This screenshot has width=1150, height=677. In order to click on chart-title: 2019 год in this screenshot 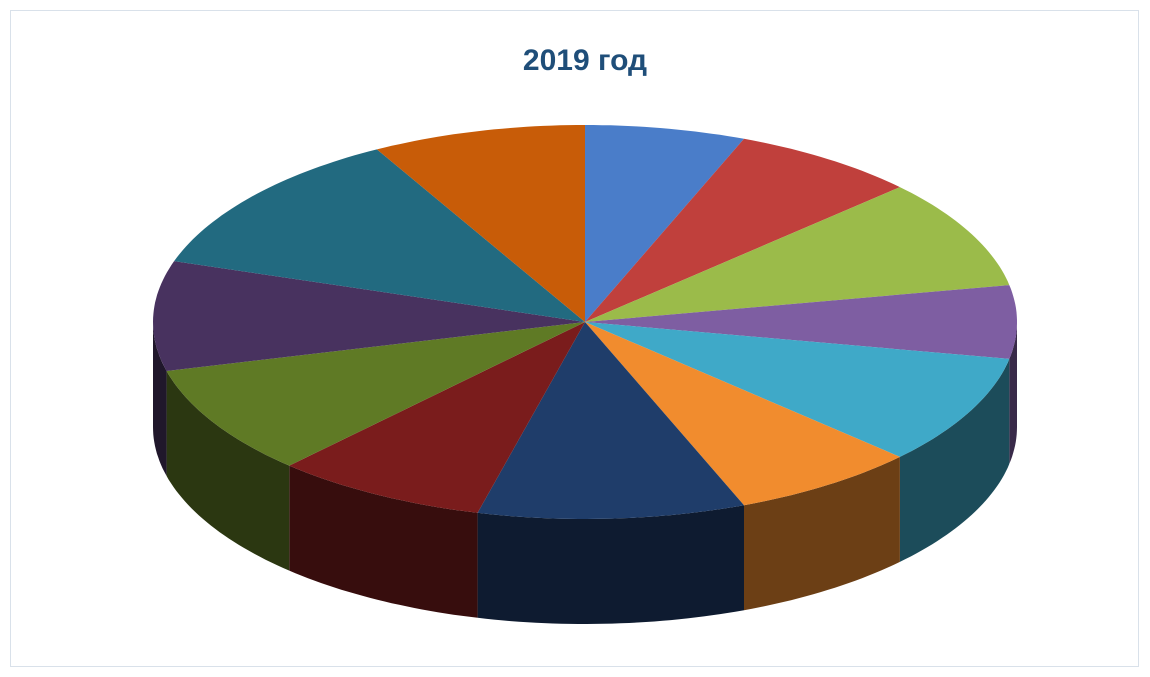, I will do `click(585, 60)`.